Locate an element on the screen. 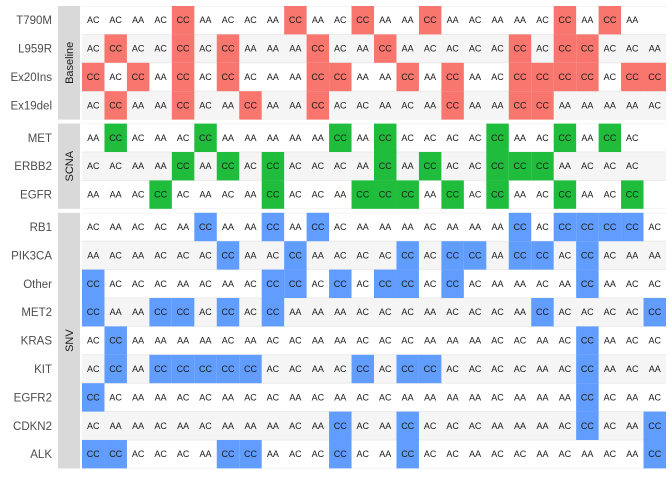 This screenshot has width=672, height=480. row-label: Ex20Ins is located at coordinates (31, 78).